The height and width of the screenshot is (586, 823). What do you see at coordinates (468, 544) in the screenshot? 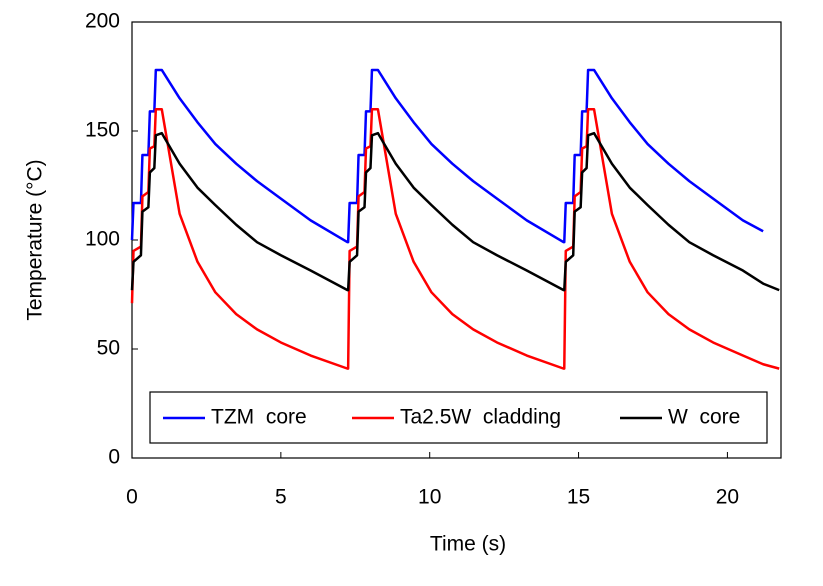
I see `x-axis-label: Time (s)` at bounding box center [468, 544].